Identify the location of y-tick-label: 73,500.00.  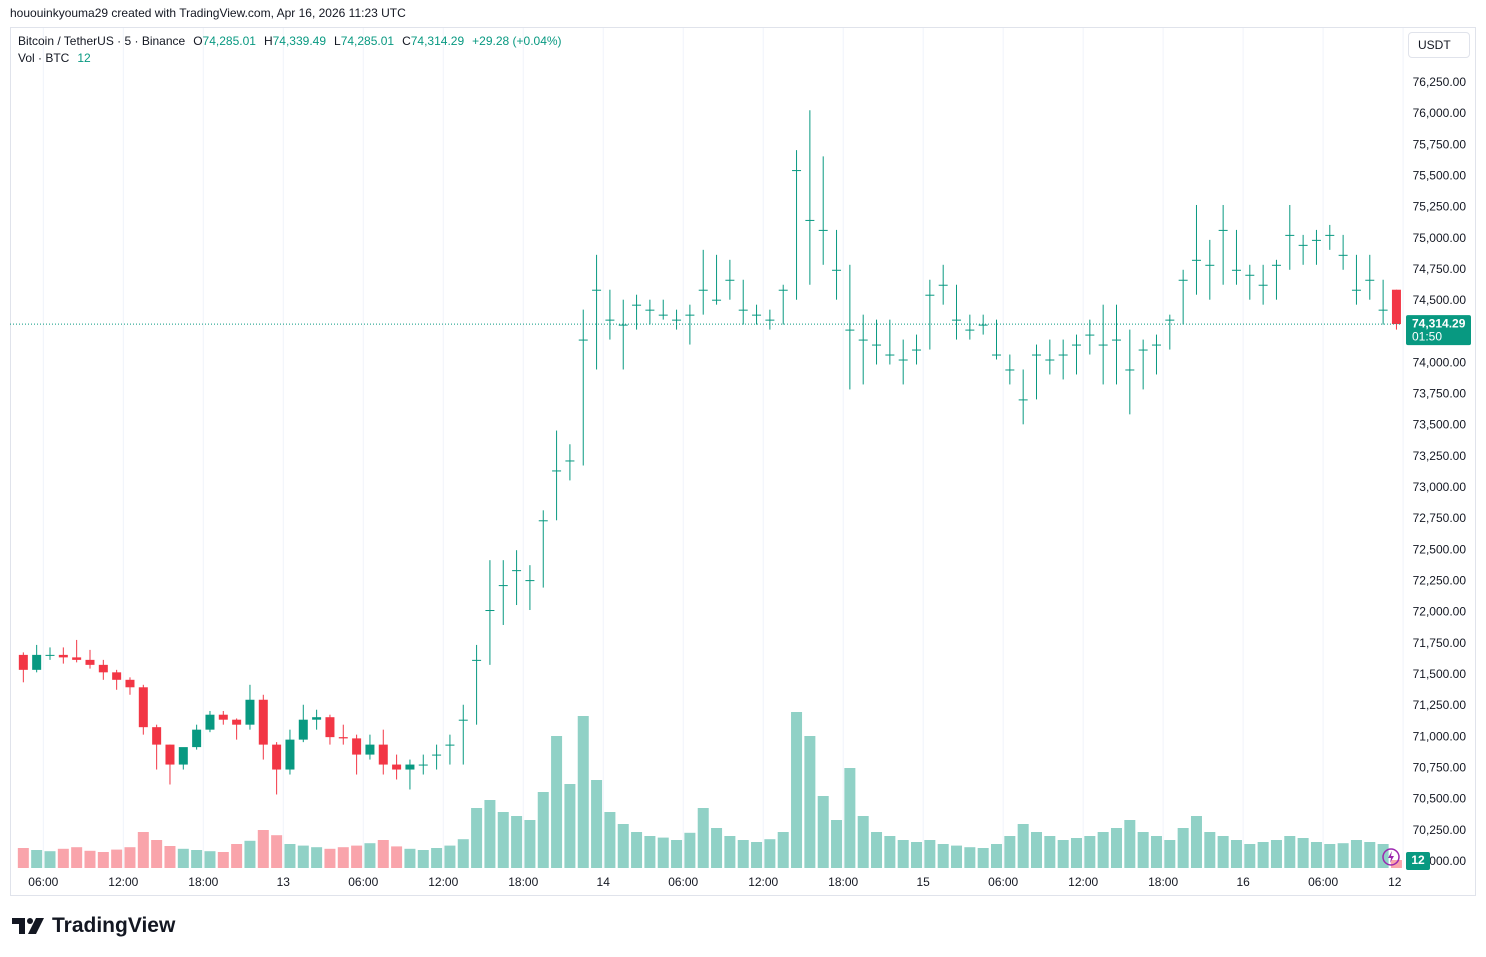
(1440, 425).